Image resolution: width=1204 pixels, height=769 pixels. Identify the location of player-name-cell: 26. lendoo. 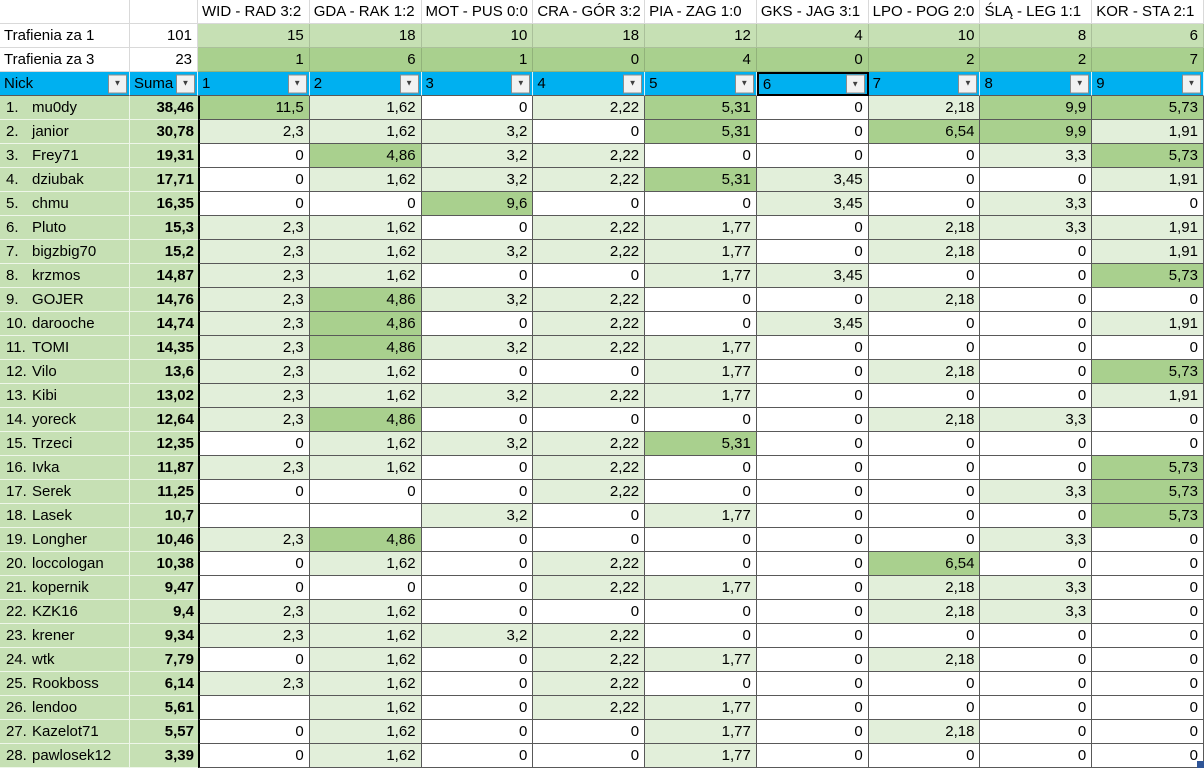
(65, 708).